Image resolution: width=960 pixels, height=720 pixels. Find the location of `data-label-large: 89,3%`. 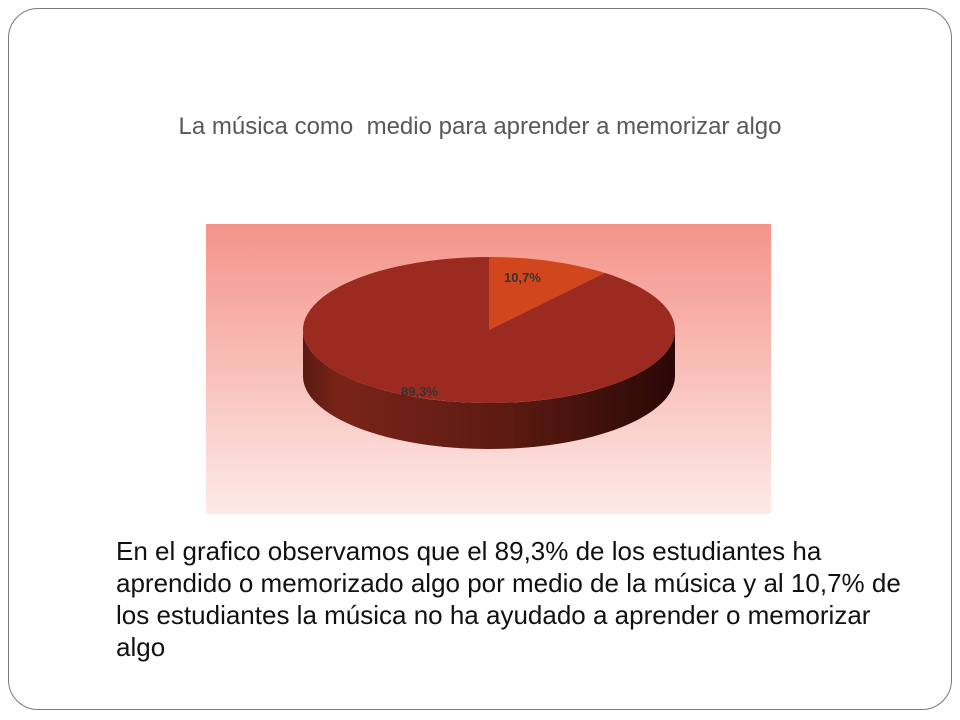

data-label-large: 89,3% is located at coordinates (419, 391).